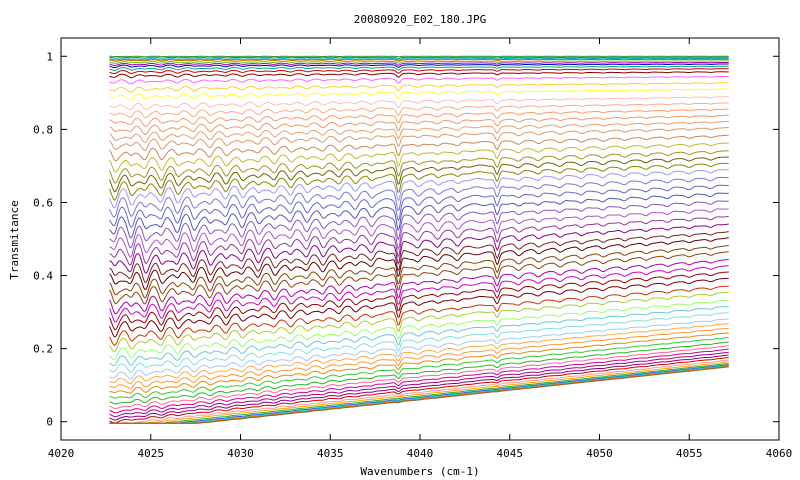  What do you see at coordinates (14, 239) in the screenshot?
I see `y-axis-label: Transmitance` at bounding box center [14, 239].